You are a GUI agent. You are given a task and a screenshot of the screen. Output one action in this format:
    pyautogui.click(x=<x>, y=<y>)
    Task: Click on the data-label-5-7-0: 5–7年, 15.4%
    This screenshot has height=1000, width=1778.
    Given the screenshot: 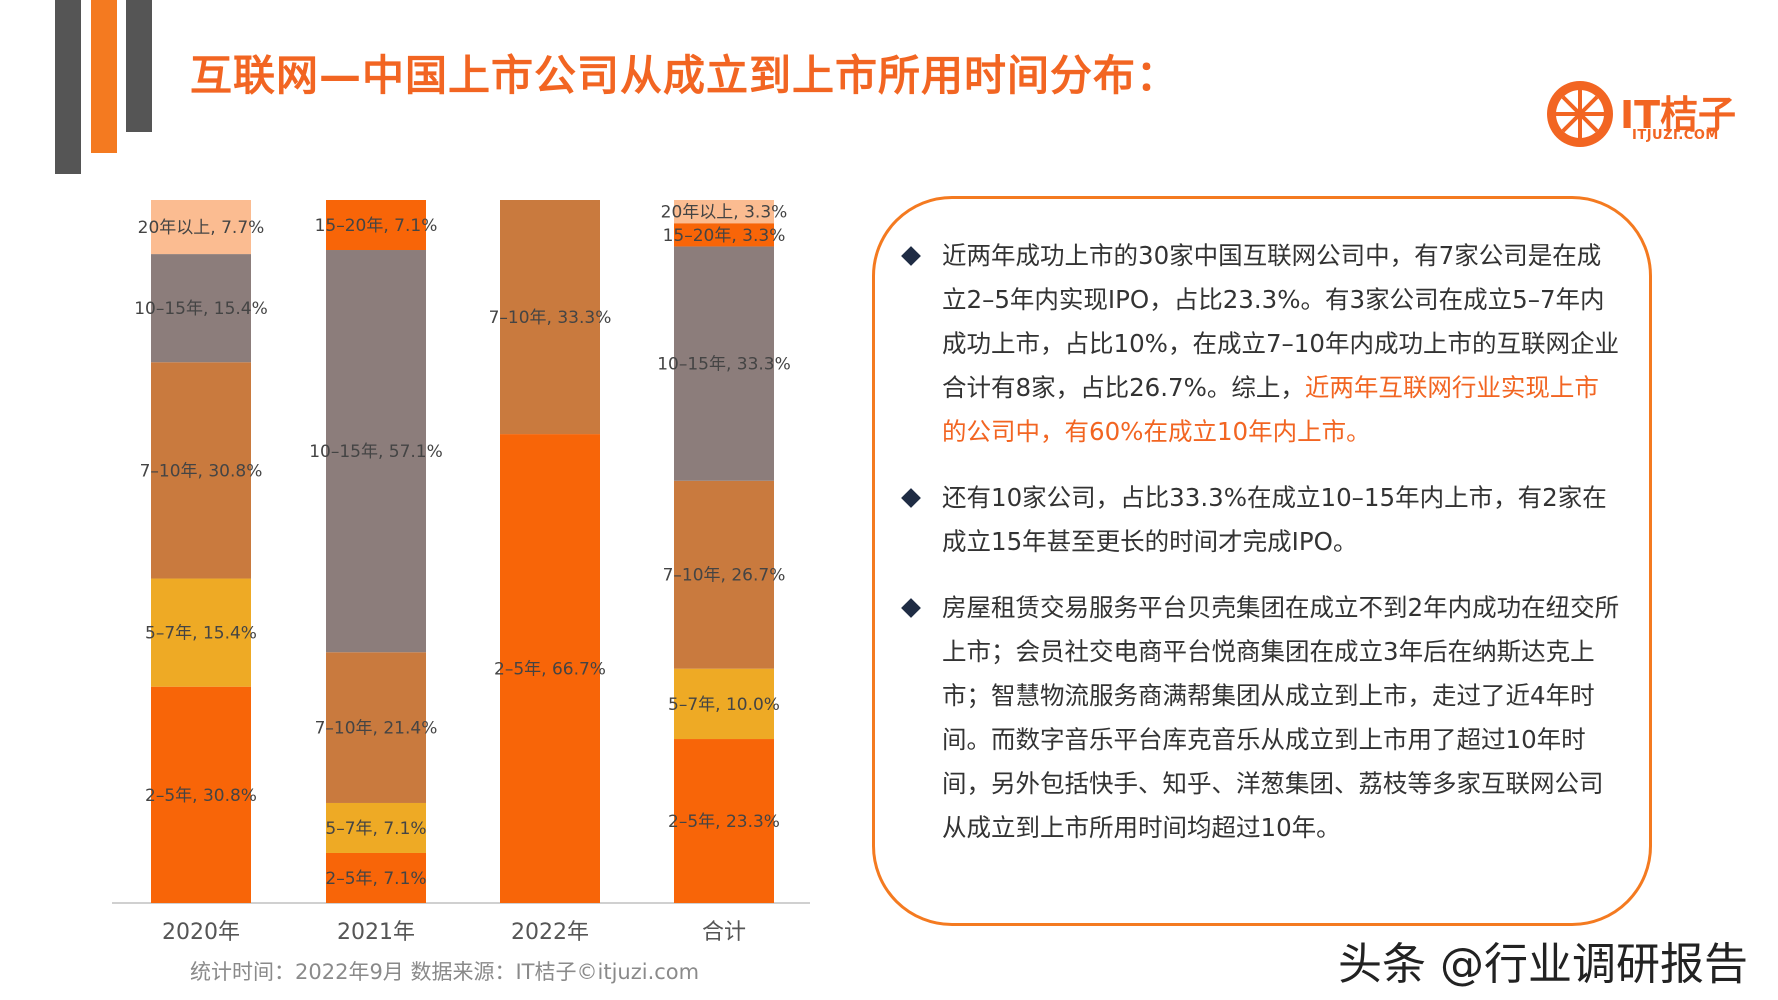 What is the action you would take?
    pyautogui.click(x=201, y=634)
    